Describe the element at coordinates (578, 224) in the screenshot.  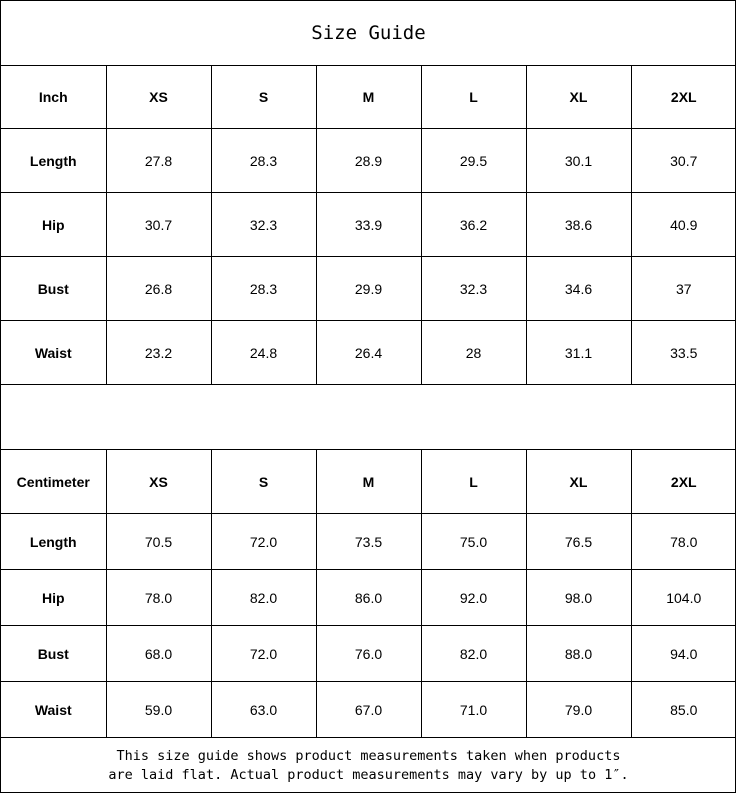
I see `measure-value: 38.6` at that location.